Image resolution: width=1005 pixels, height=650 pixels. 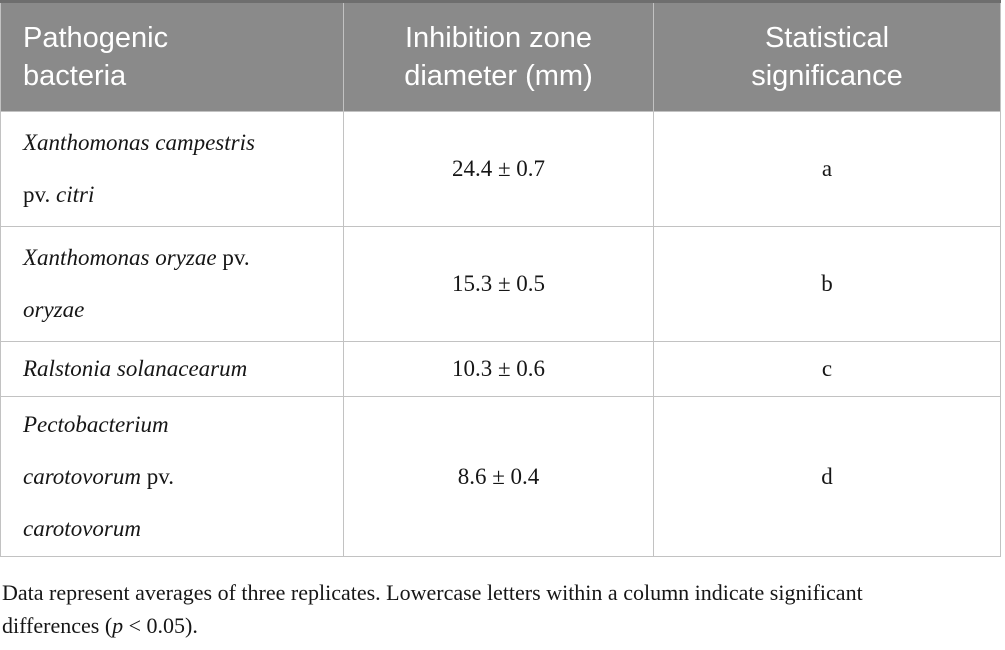 I want to click on header-cell-statistical-significance: Statistical significance, so click(x=827, y=56).